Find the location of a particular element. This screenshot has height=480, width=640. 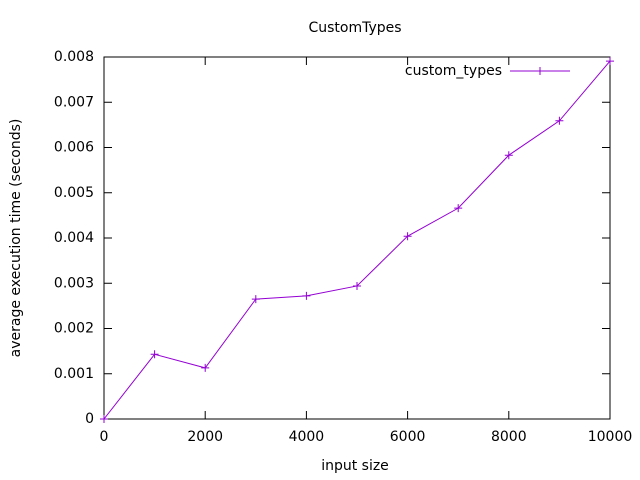

legend-label: custom_types is located at coordinates (453, 71).